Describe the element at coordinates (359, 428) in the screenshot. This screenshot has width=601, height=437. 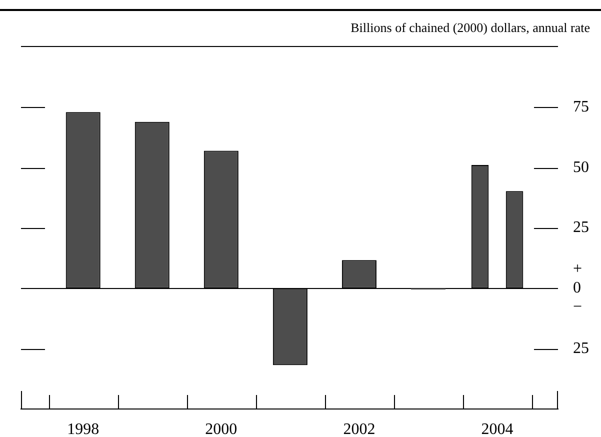
I see `x-tick-label: 2002` at that location.